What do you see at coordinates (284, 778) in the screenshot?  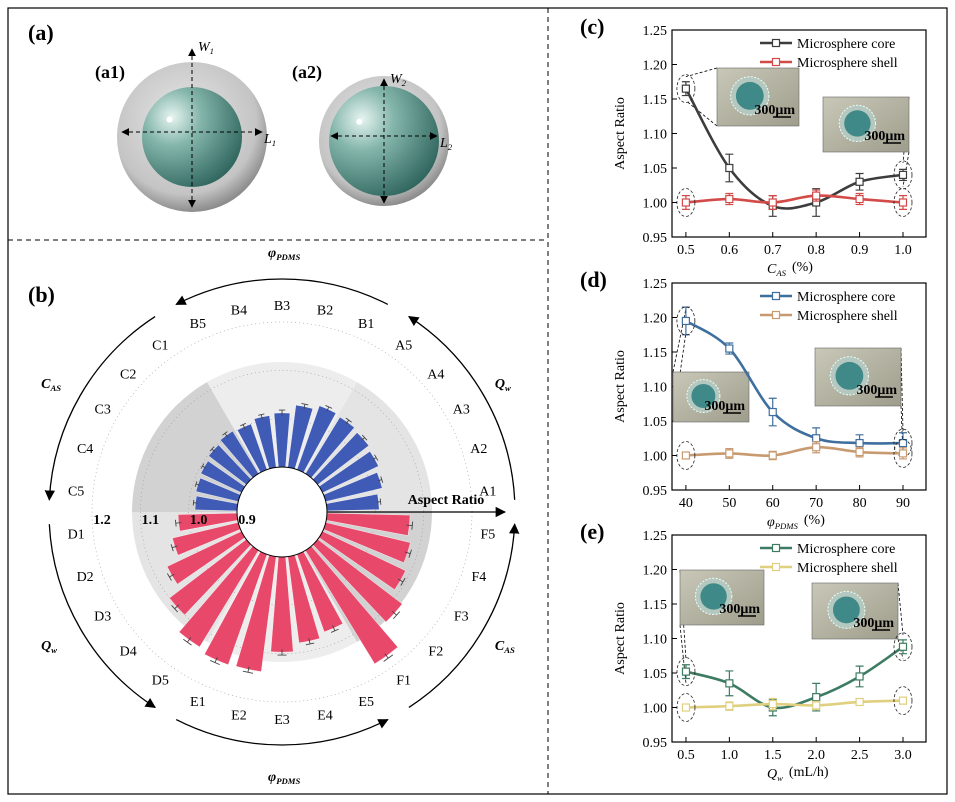 I see `math-label: φPDMS` at bounding box center [284, 778].